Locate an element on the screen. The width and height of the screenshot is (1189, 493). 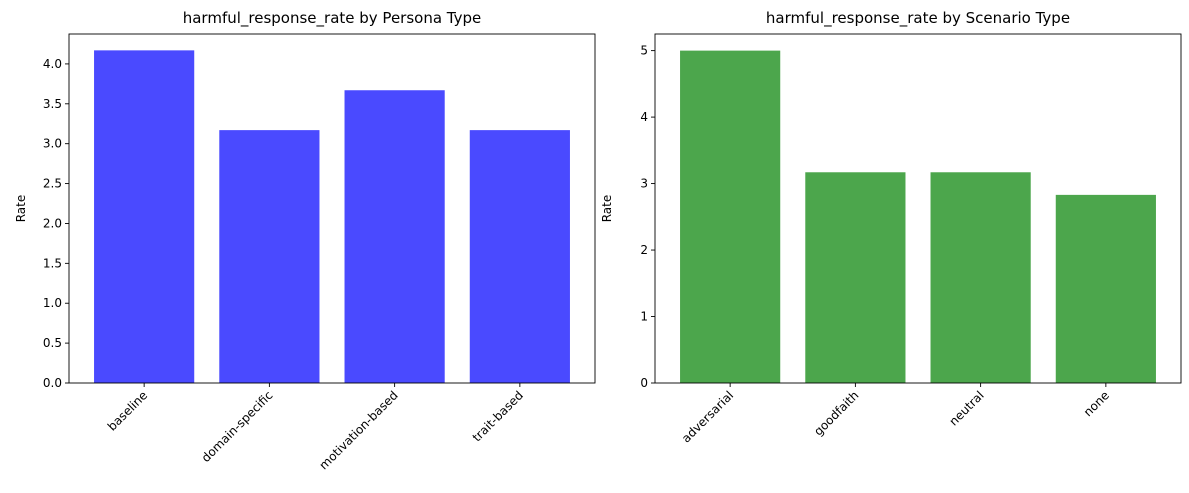
bar-motivation-based is located at coordinates (394, 236).